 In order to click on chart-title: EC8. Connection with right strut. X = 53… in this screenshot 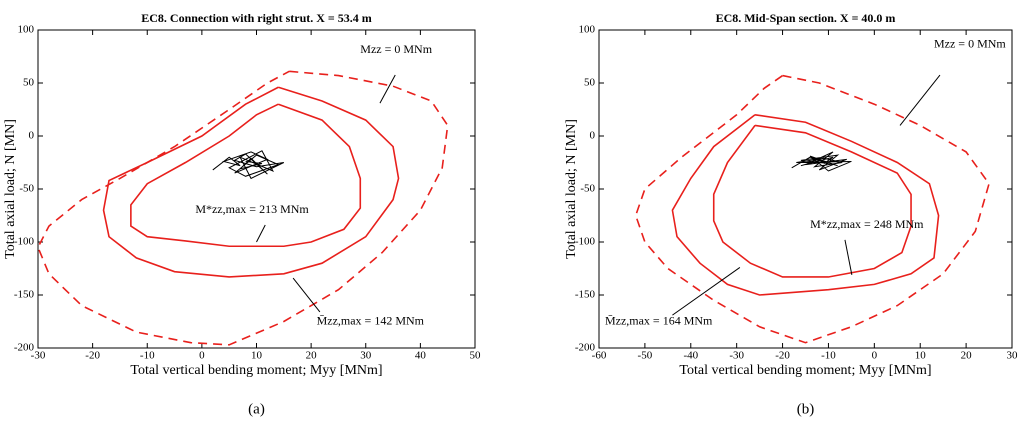, I will do `click(256, 18)`.